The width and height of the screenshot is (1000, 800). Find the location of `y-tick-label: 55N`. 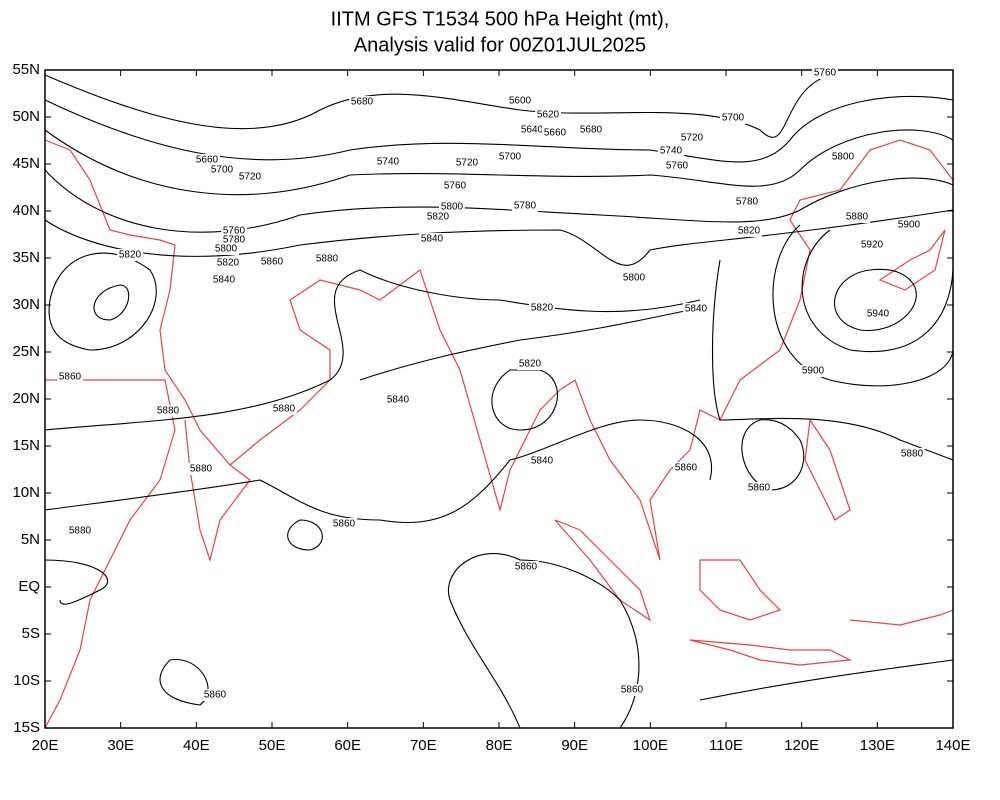

y-tick-label: 55N is located at coordinates (26, 69).